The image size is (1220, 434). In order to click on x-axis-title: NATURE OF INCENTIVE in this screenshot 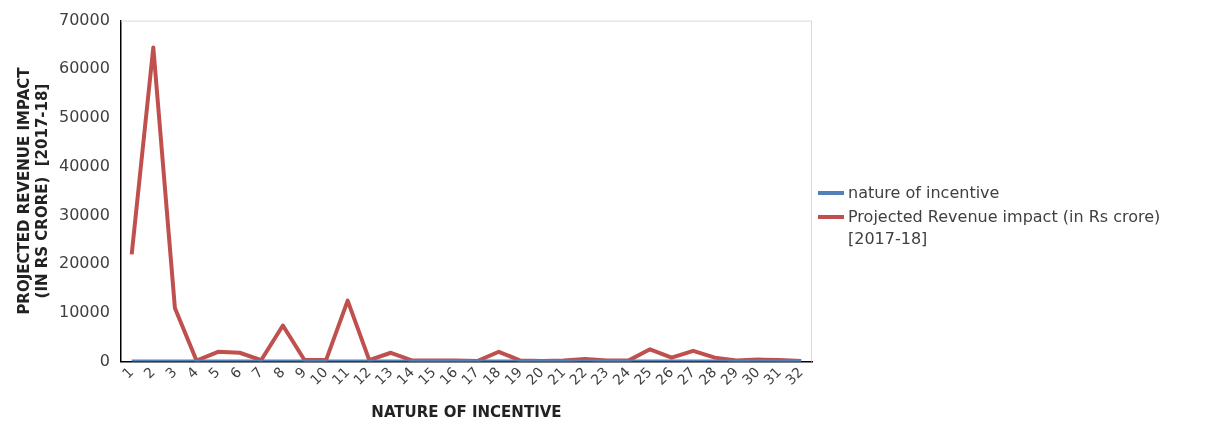, I will do `click(466, 411)`.